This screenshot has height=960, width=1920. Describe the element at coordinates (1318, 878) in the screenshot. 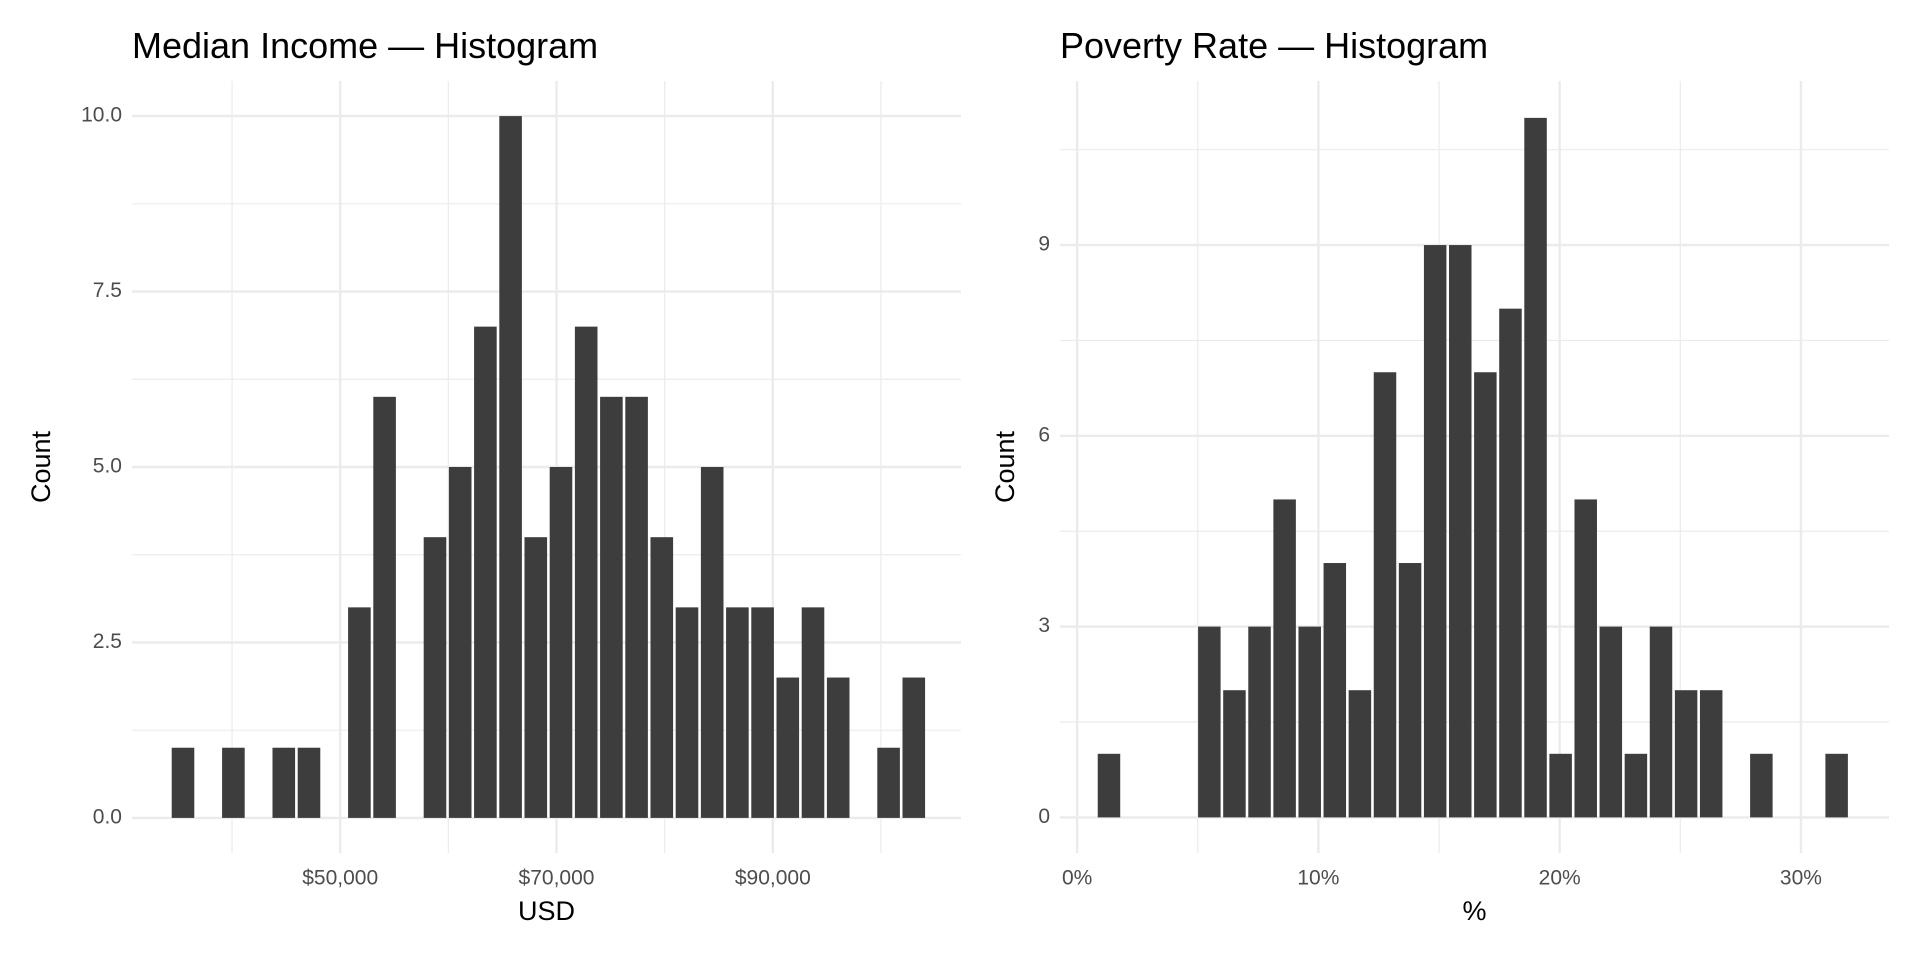

I see `x-tick-label: 10%` at that location.